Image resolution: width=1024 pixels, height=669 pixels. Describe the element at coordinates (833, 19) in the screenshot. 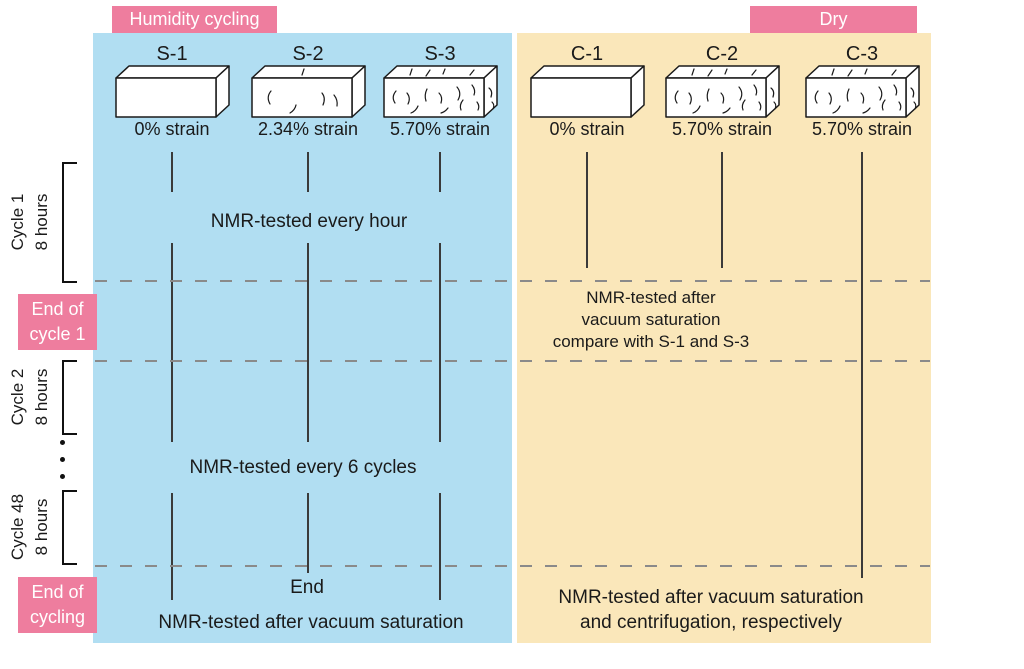

I see `dry-label: Dry` at that location.